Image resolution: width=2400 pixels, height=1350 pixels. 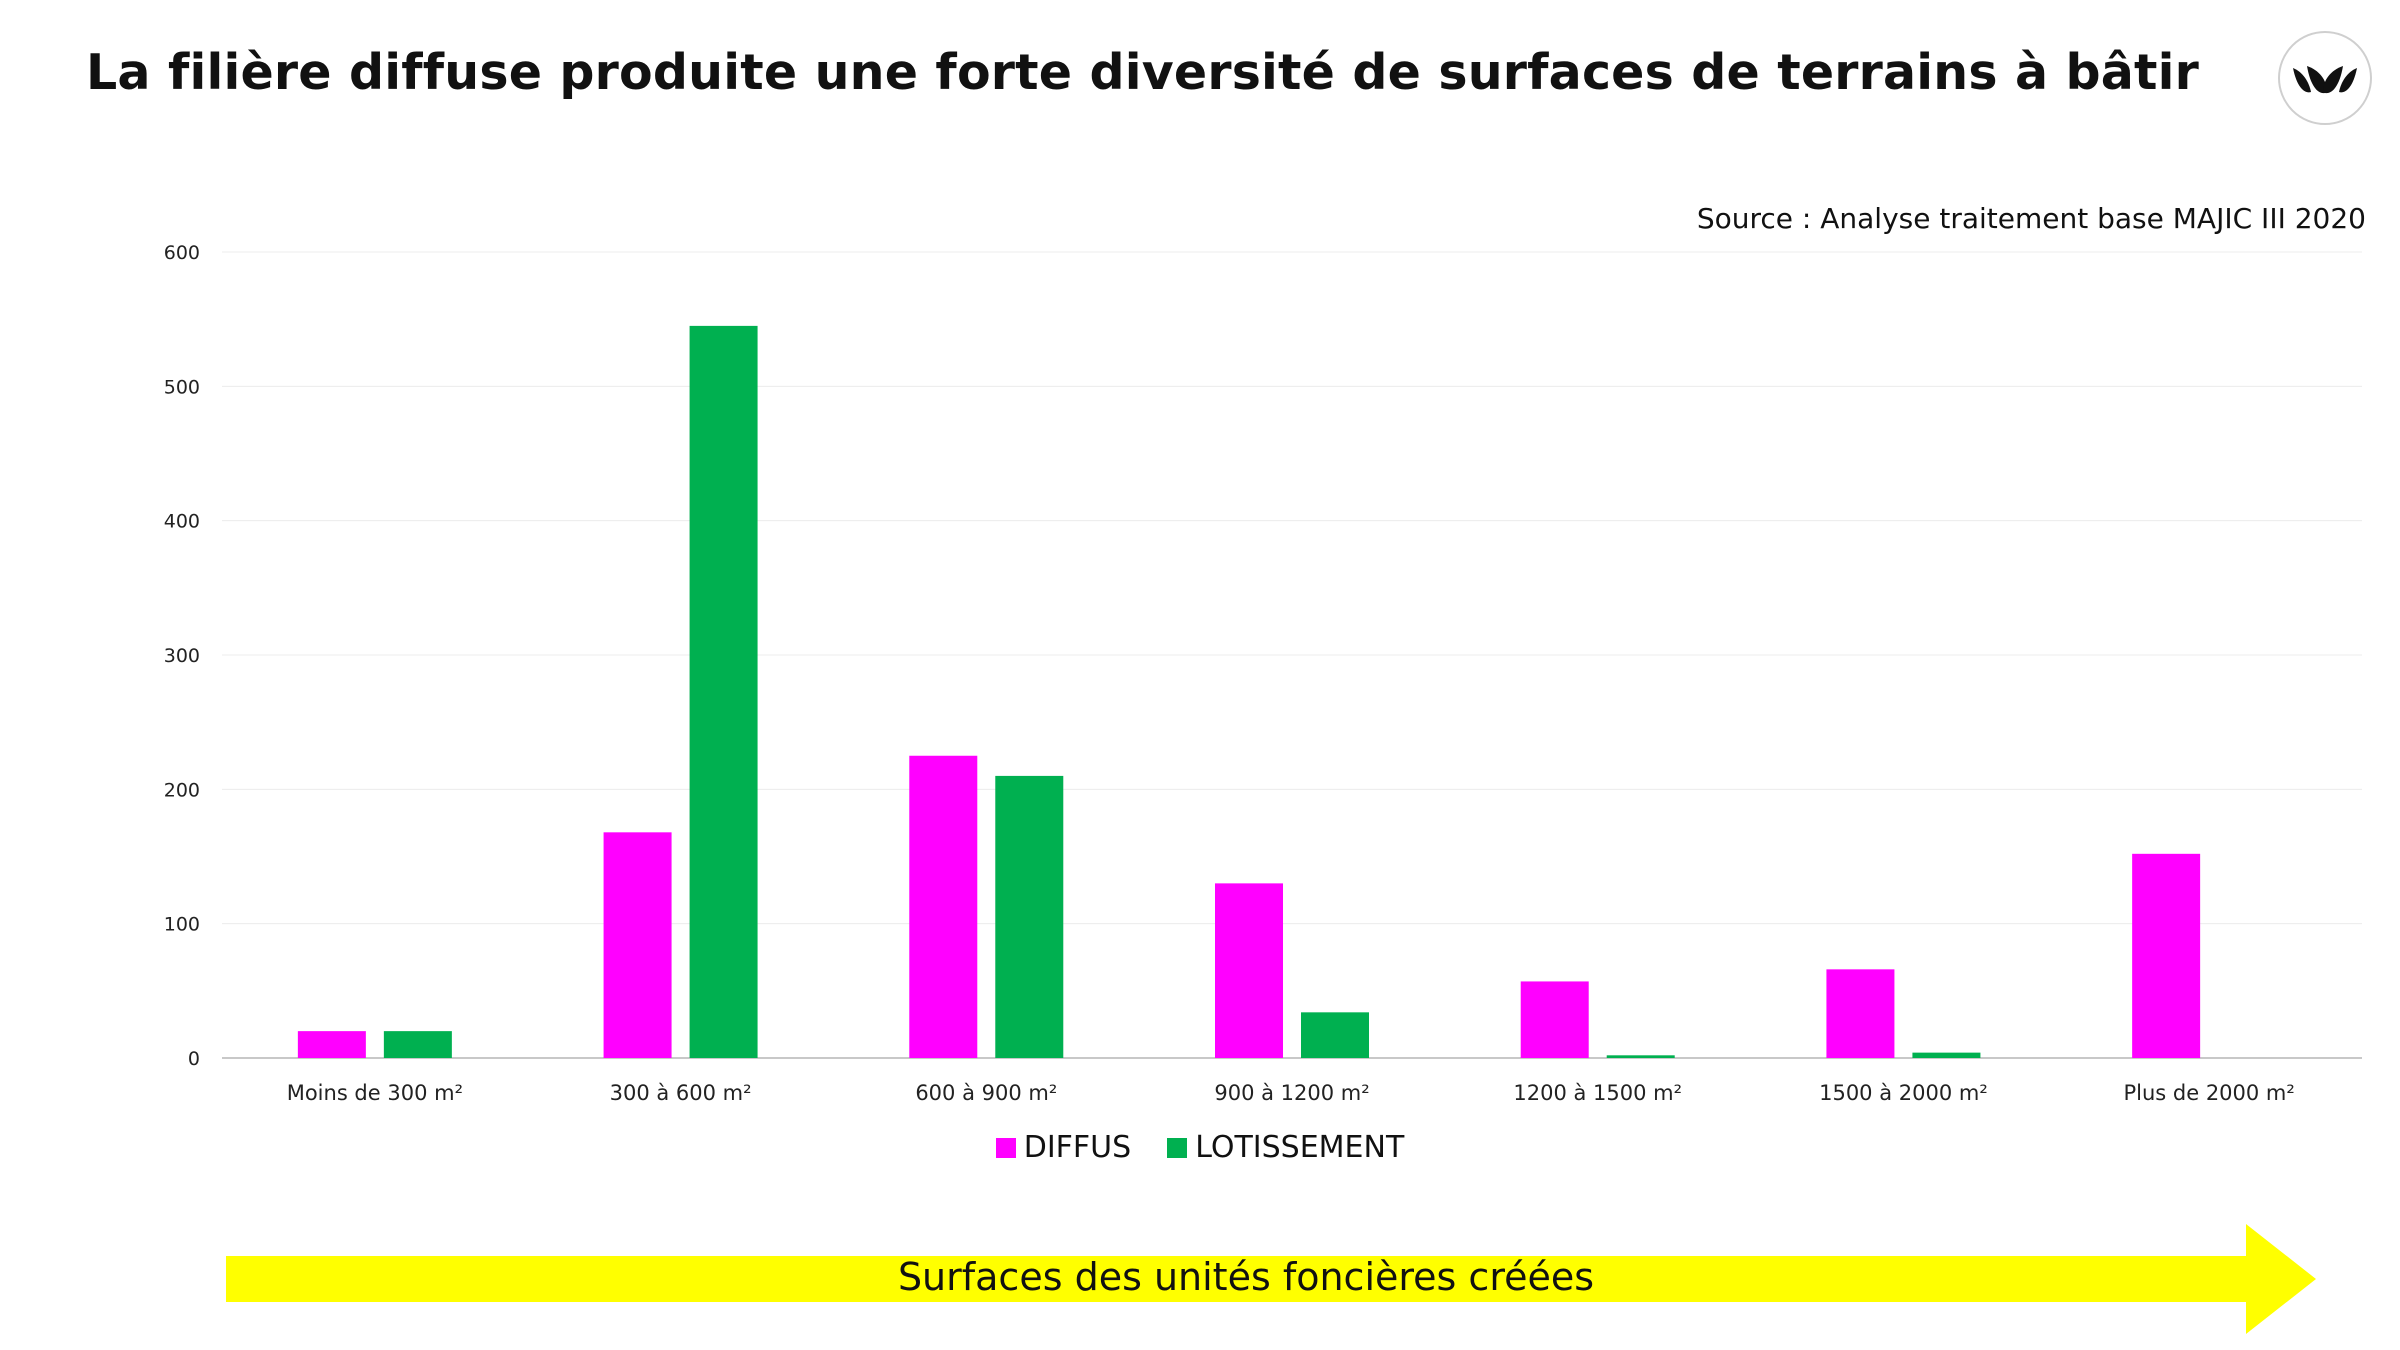 What do you see at coordinates (182, 656) in the screenshot?
I see `y-tick-label: 300` at bounding box center [182, 656].